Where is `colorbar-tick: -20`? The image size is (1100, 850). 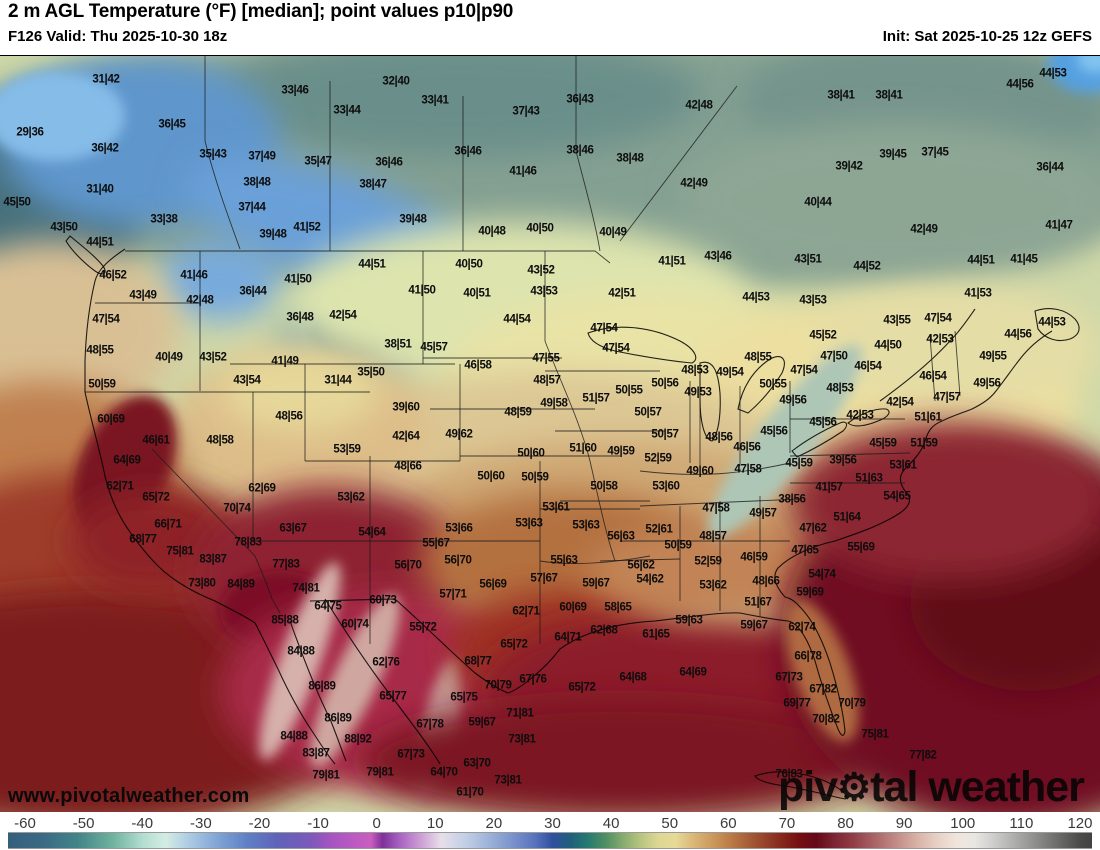
colorbar-tick: -20 is located at coordinates (259, 823).